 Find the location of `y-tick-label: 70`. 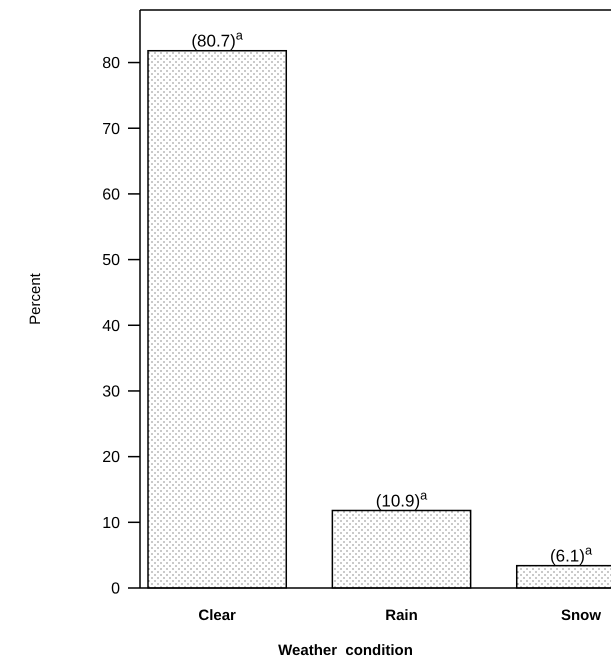

y-tick-label: 70 is located at coordinates (111, 129).